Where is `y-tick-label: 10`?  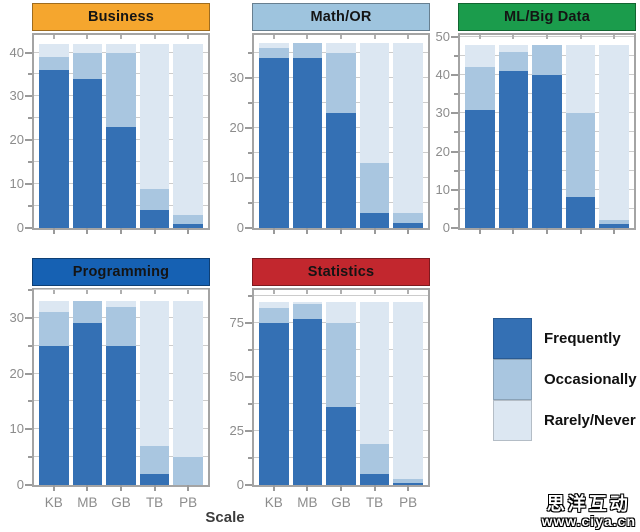
y-tick-label: 10 is located at coordinates (442, 189).